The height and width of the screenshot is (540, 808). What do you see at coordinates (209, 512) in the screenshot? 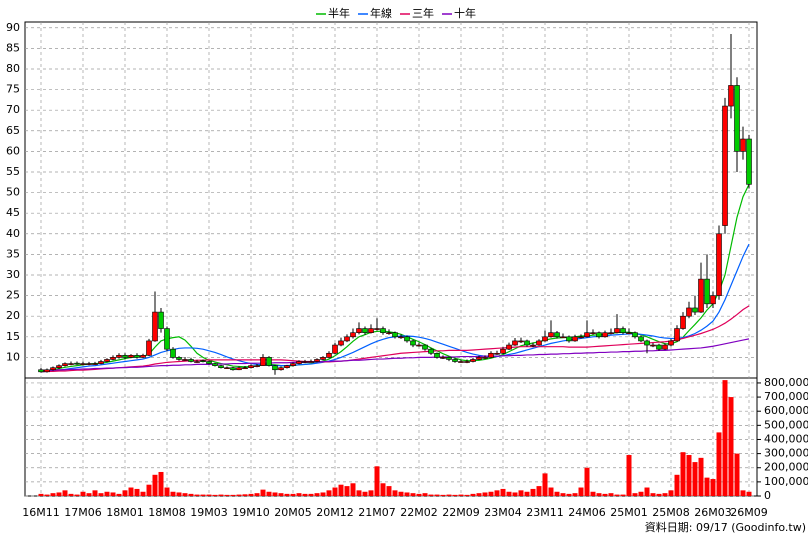
I see `x-tick-label: 19M03` at bounding box center [209, 512].